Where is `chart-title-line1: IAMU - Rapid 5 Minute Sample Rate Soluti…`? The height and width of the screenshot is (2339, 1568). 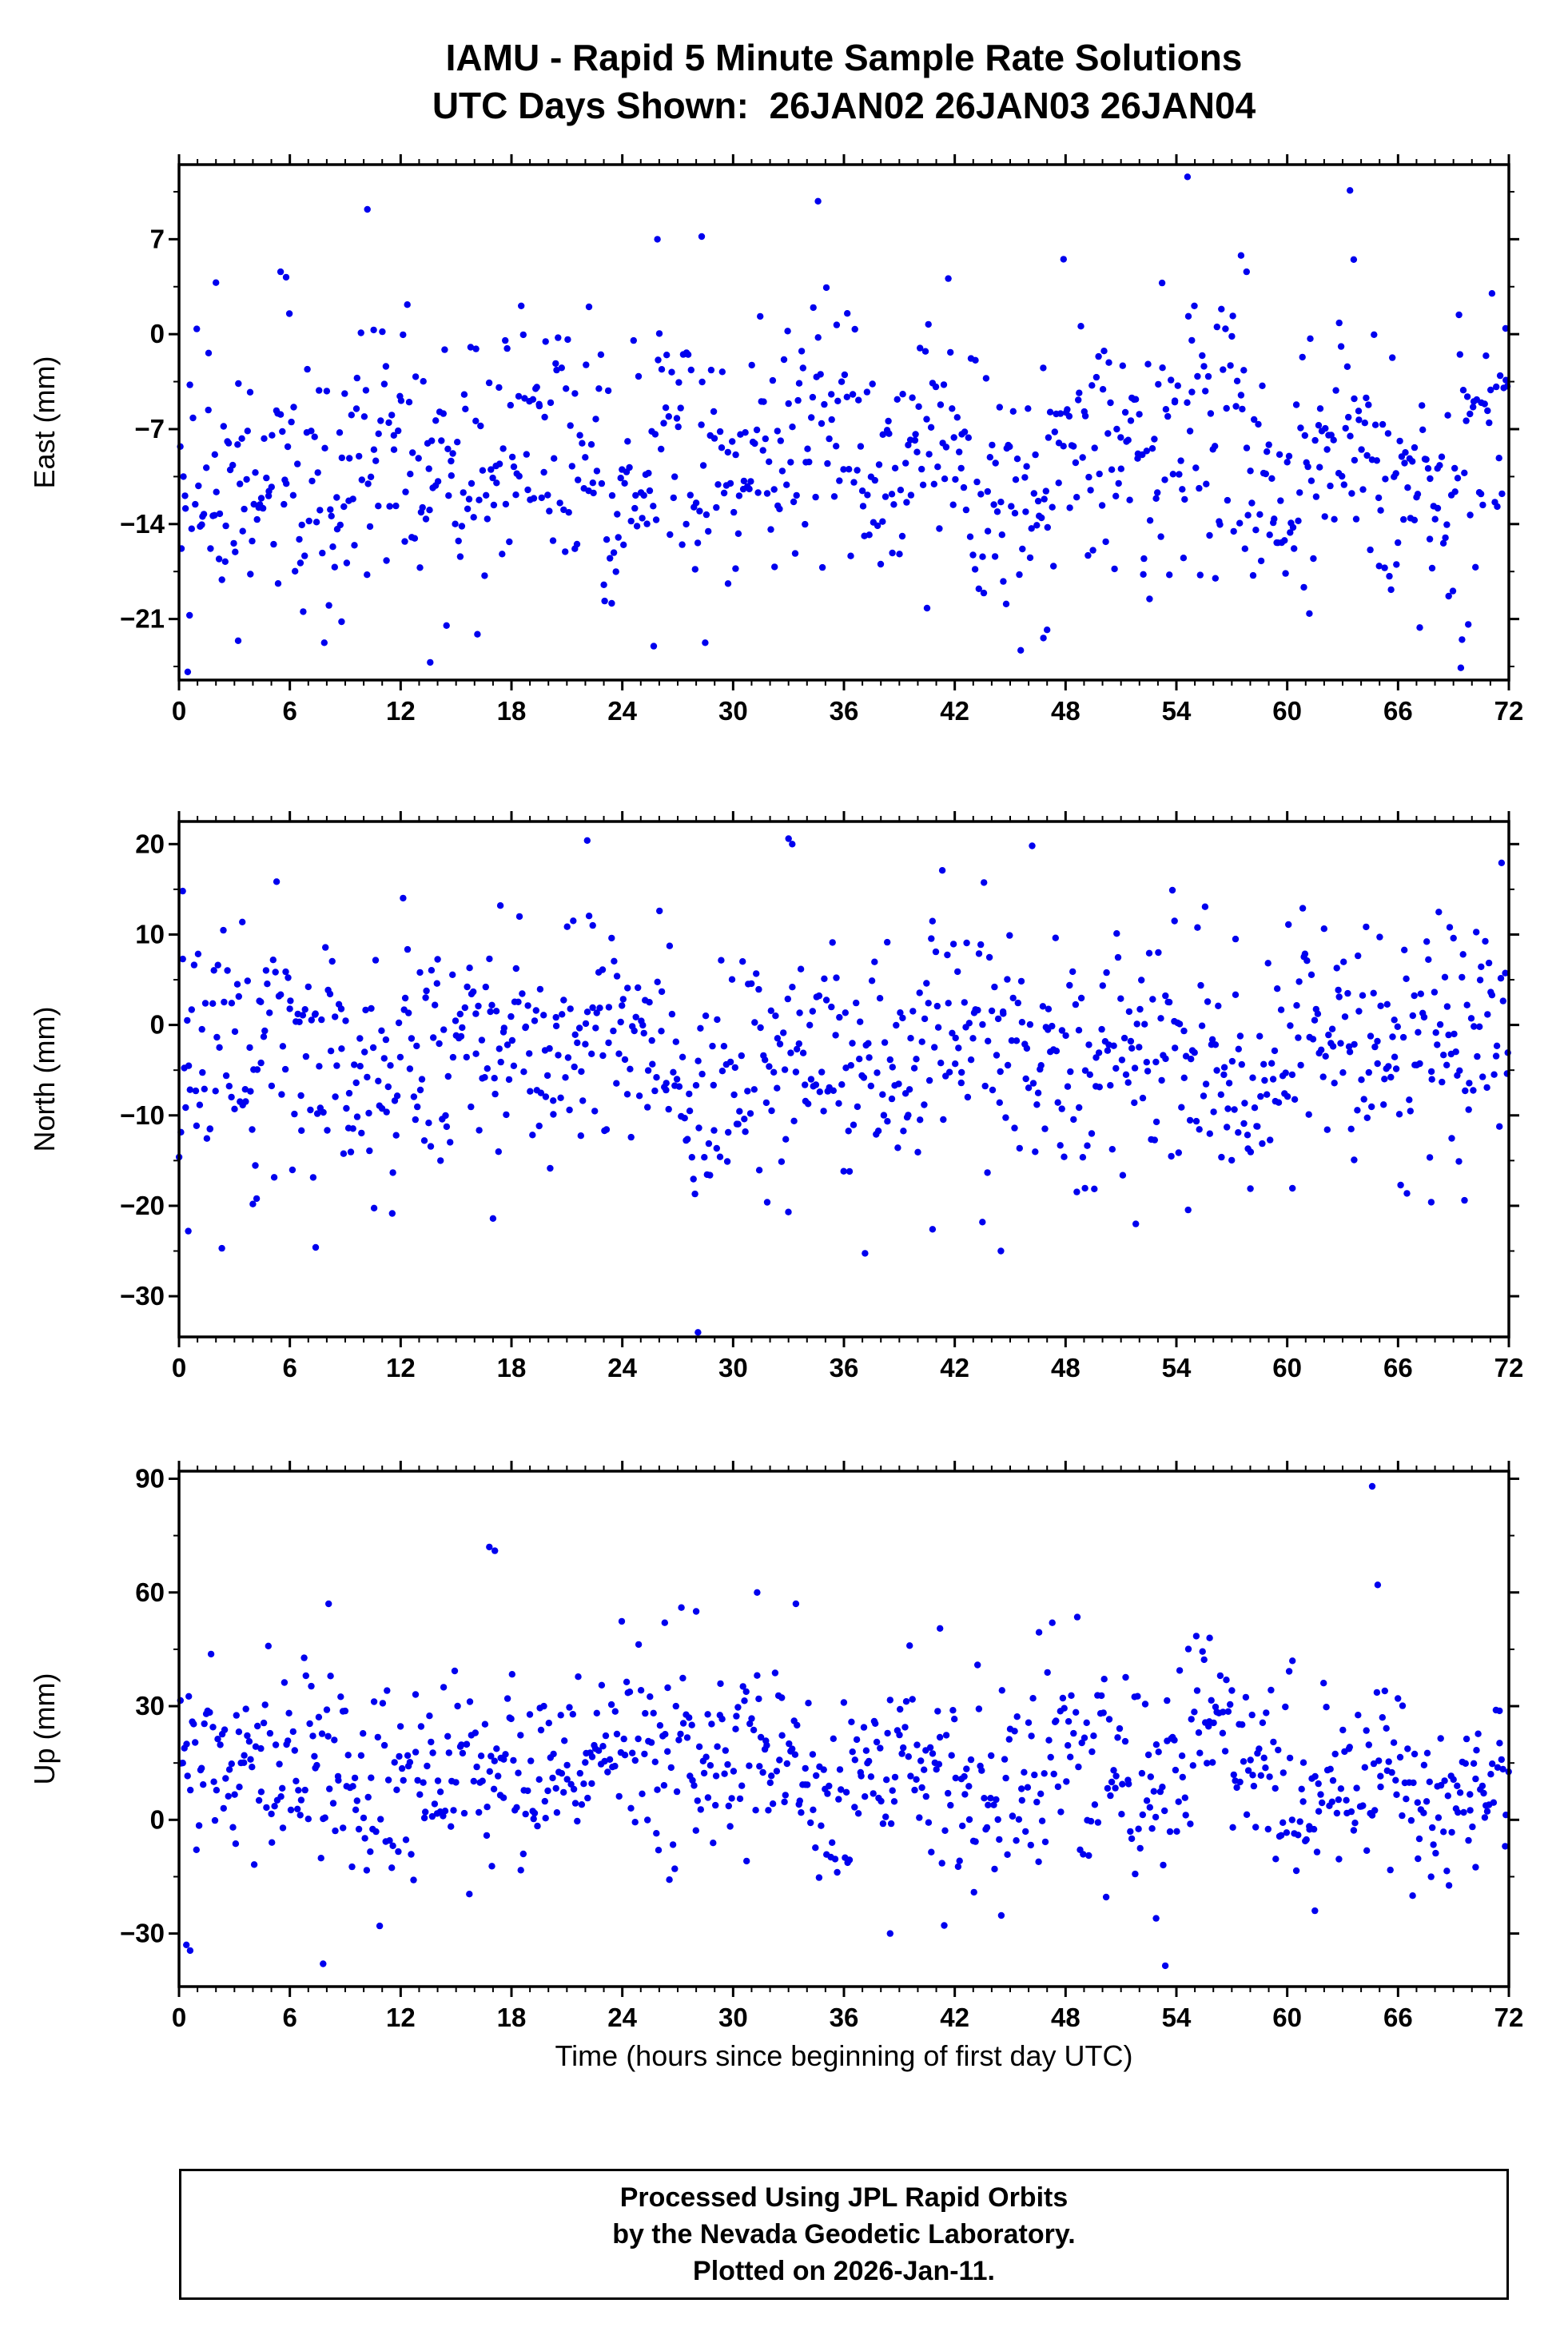
chart-title-line1: IAMU - Rapid 5 Minute Sample Rate Soluti… is located at coordinates (844, 58).